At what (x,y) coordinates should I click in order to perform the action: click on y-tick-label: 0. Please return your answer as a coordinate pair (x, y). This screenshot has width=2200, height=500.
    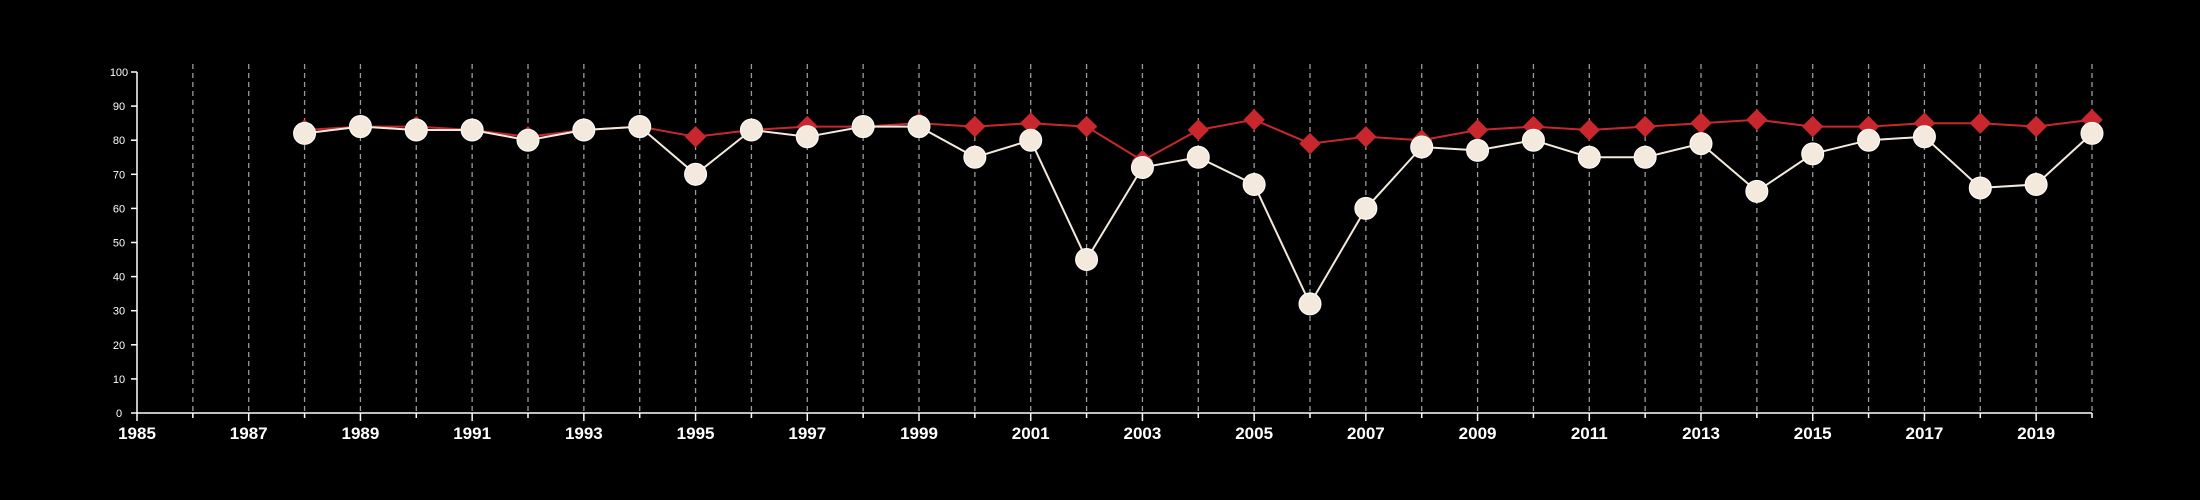
    Looking at the image, I should click on (119, 414).